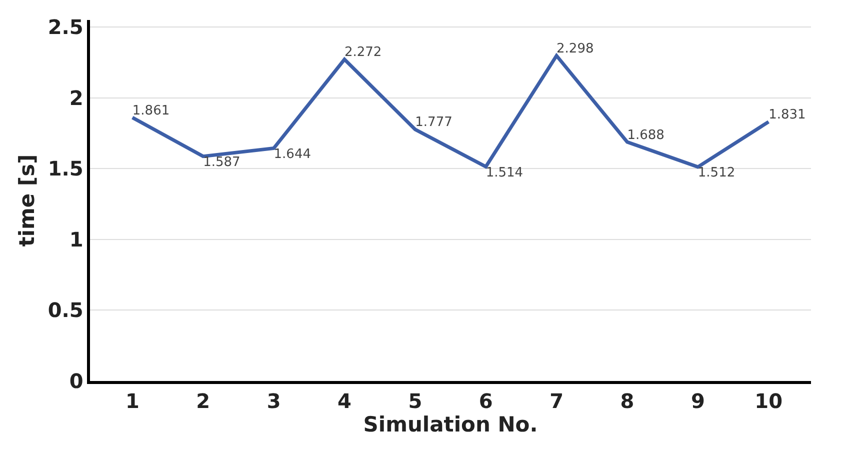 The width and height of the screenshot is (851, 461). What do you see at coordinates (151, 110) in the screenshot?
I see `data-label: 1.861` at bounding box center [151, 110].